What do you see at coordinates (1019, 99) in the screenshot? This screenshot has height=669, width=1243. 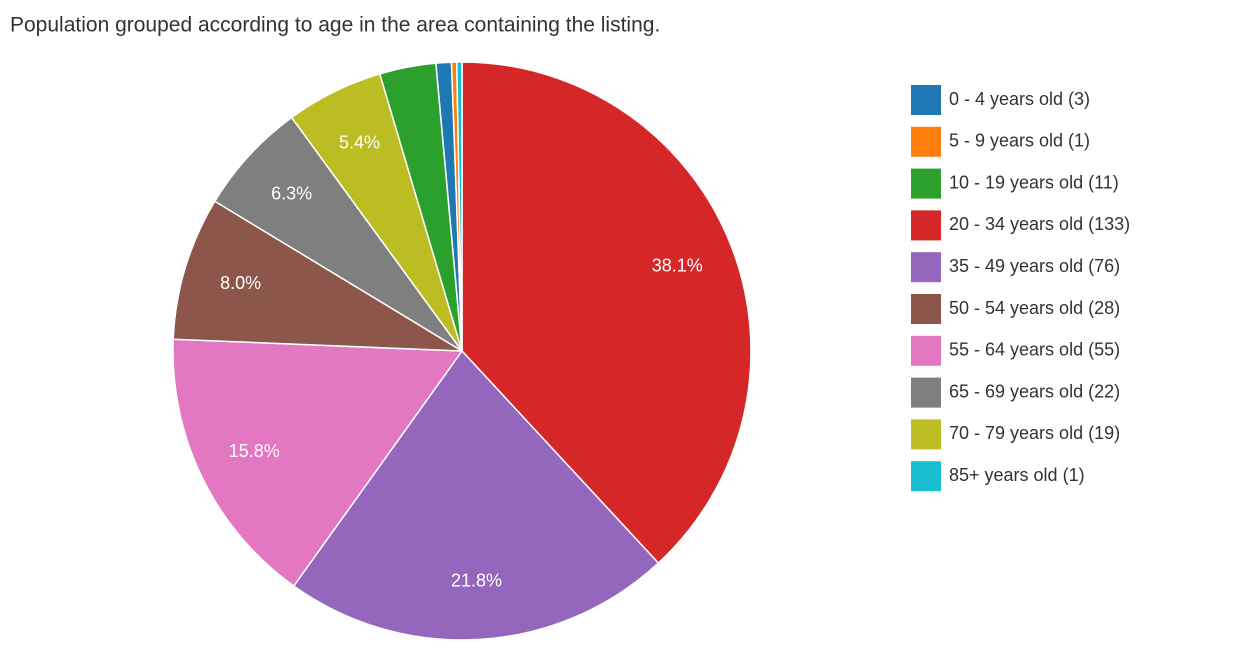 I see `legend-label: 0 - 4 years old (3)` at bounding box center [1019, 99].